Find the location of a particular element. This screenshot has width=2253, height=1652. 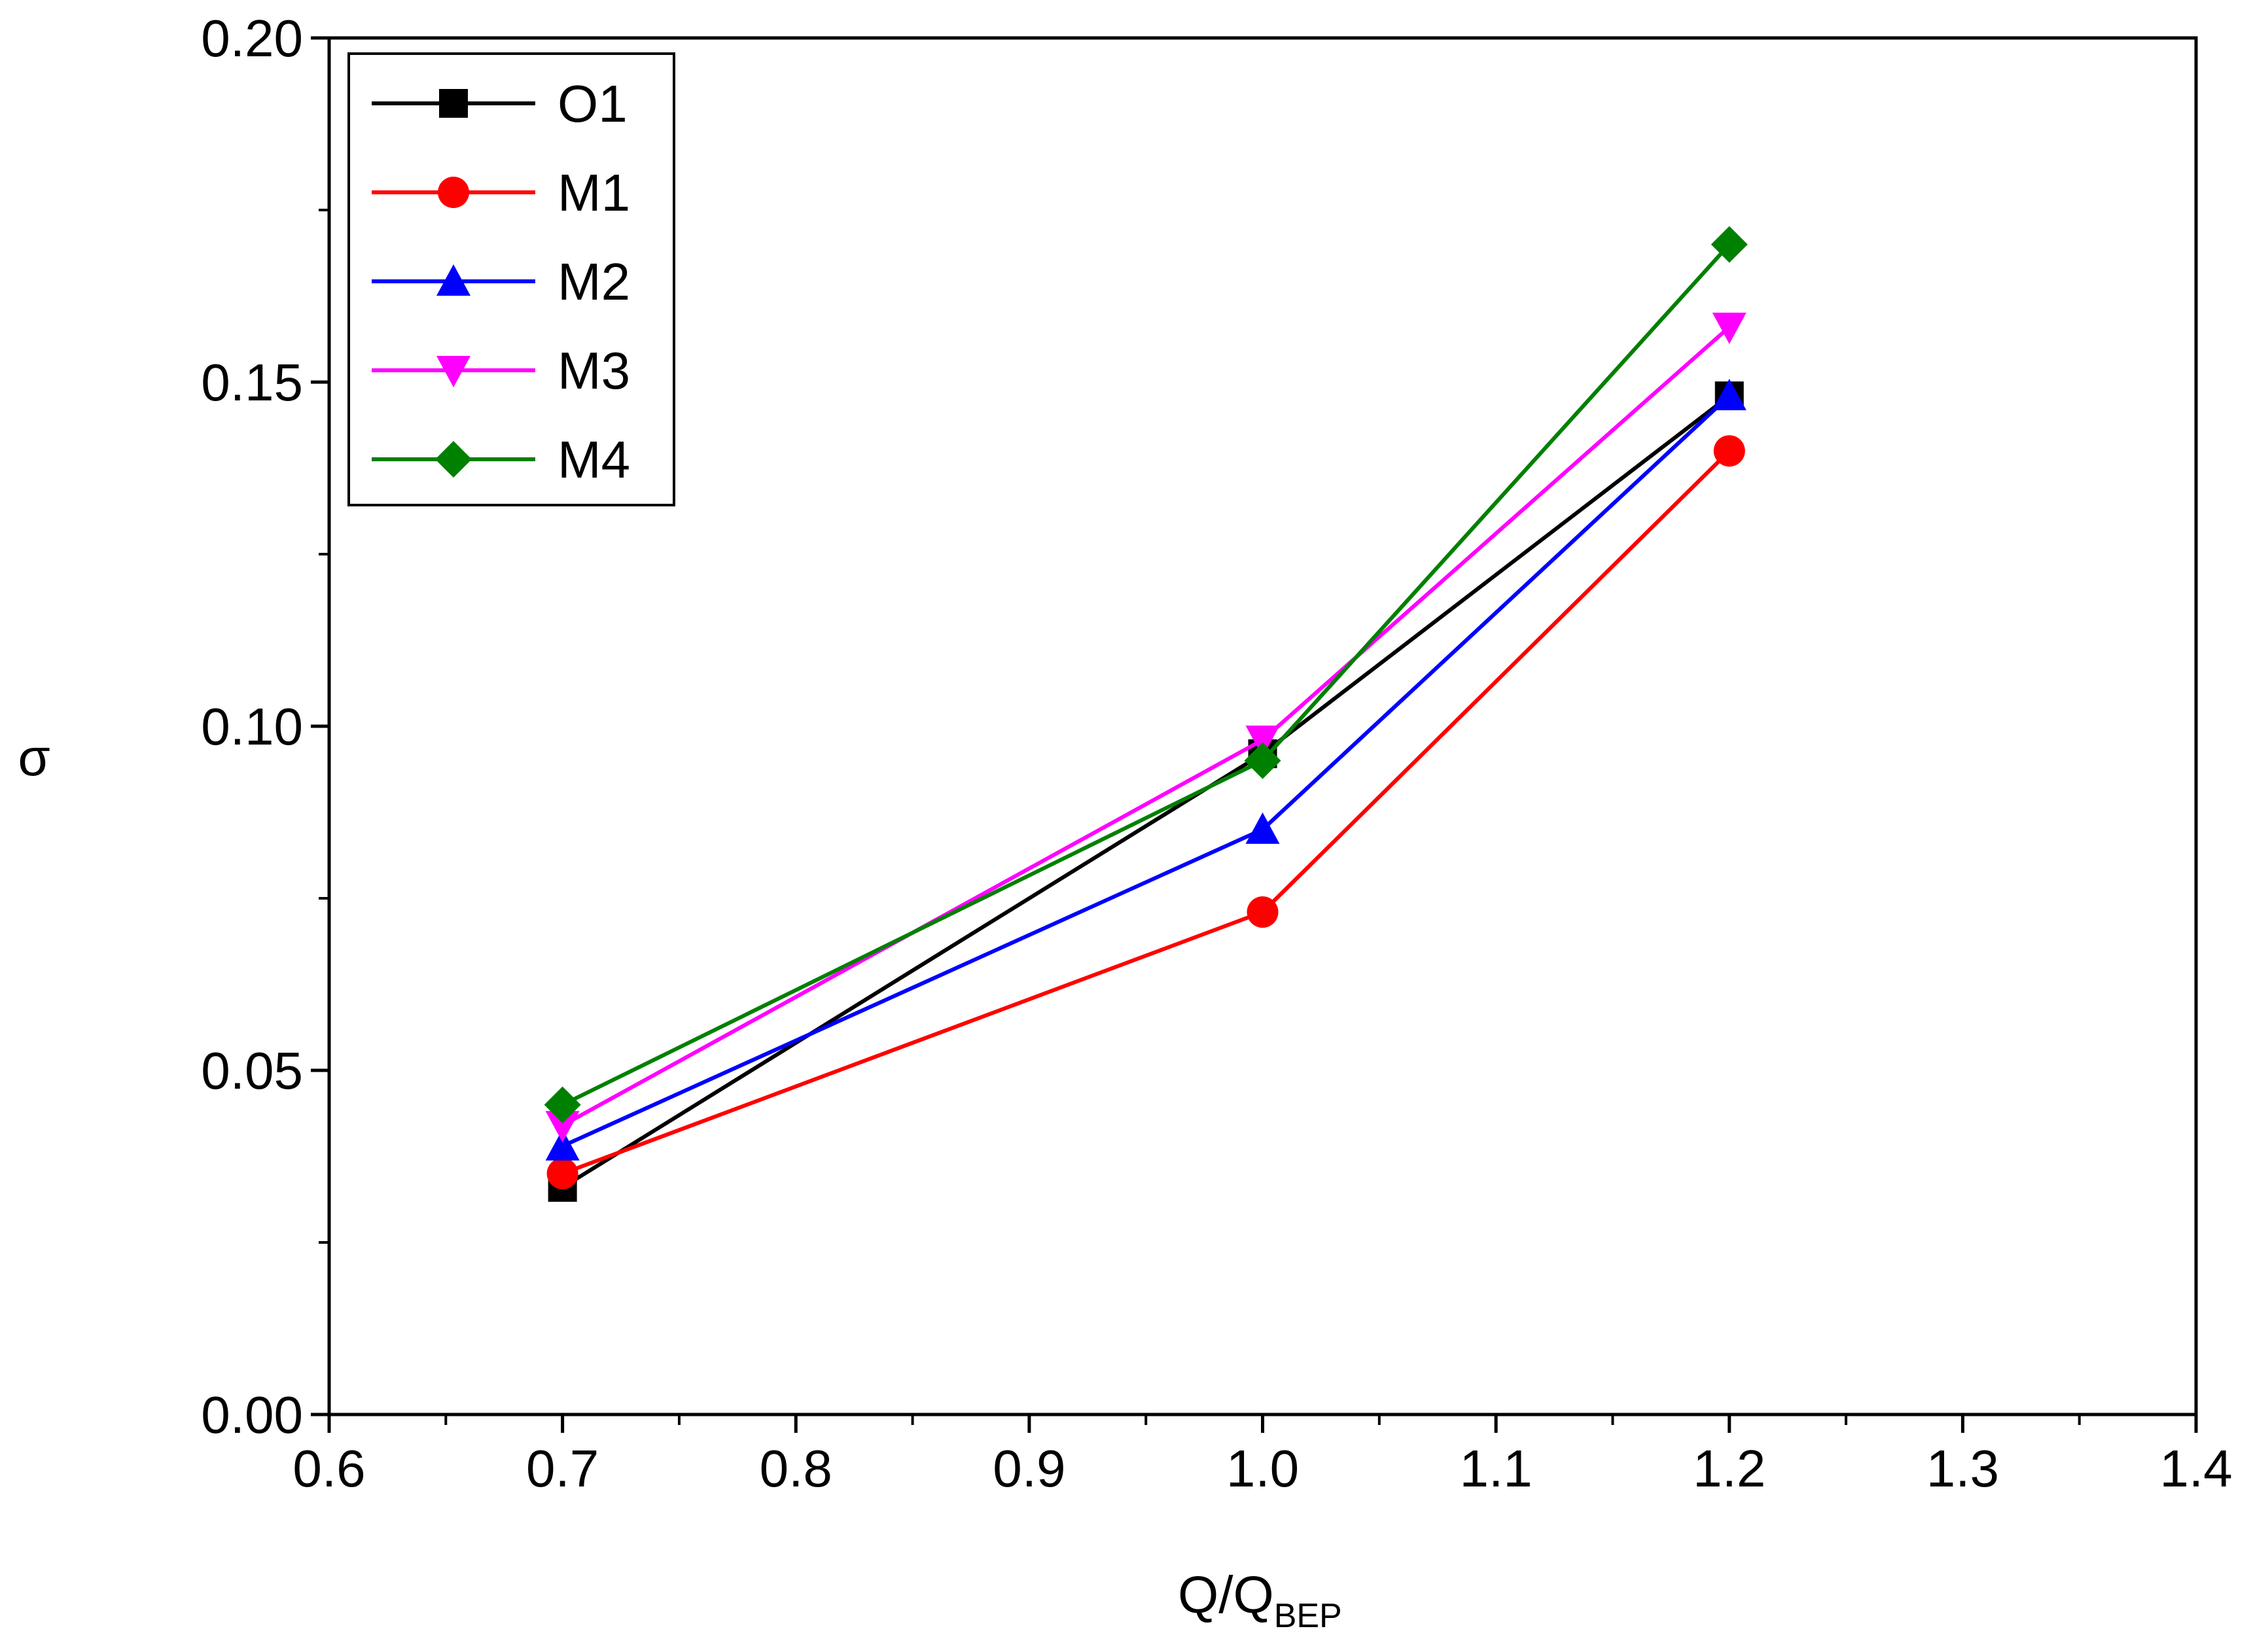

legend-entry-m1: M1 is located at coordinates (501, 193).